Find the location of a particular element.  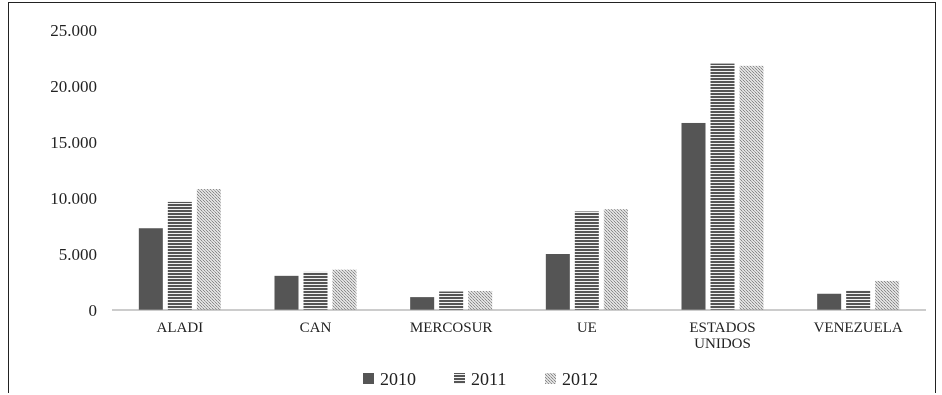

y-axis: 0 5.000 10.000 15.000 20.000 25.000 is located at coordinates (73, 170).